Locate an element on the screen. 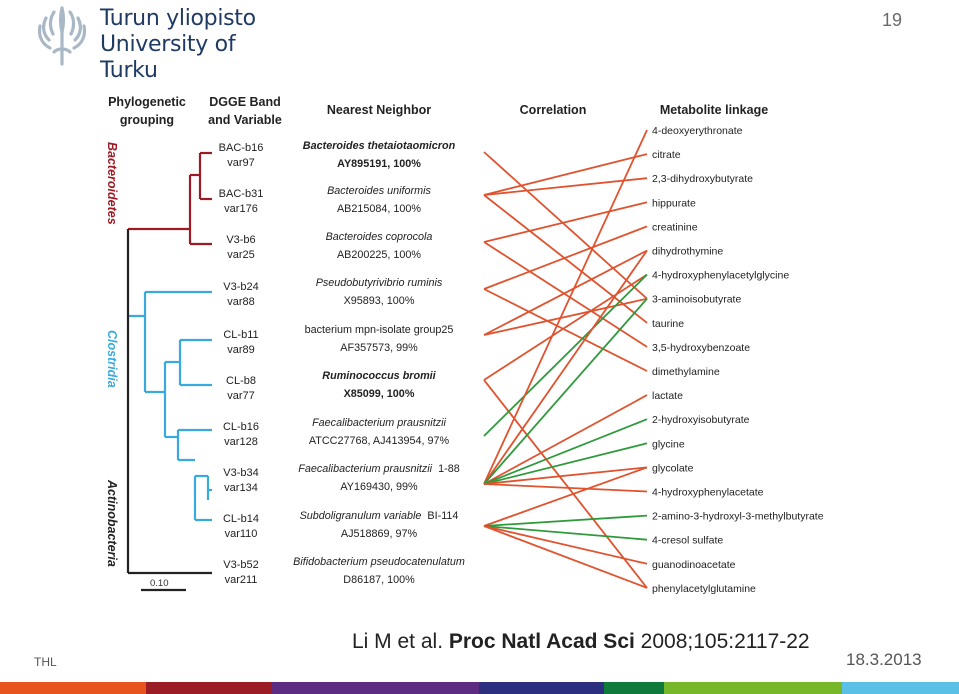  metabolite-label: glycine is located at coordinates (668, 444).